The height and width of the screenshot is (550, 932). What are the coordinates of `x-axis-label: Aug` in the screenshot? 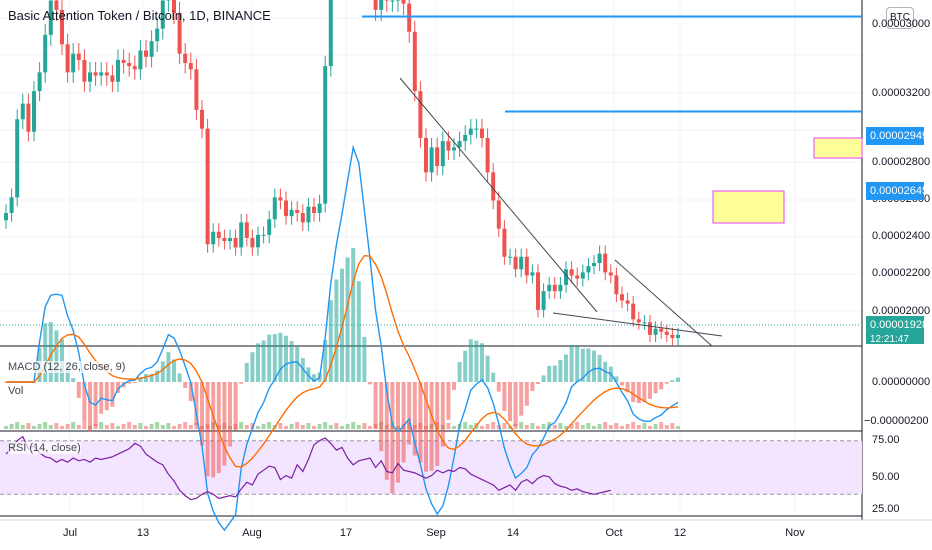 It's located at (252, 533).